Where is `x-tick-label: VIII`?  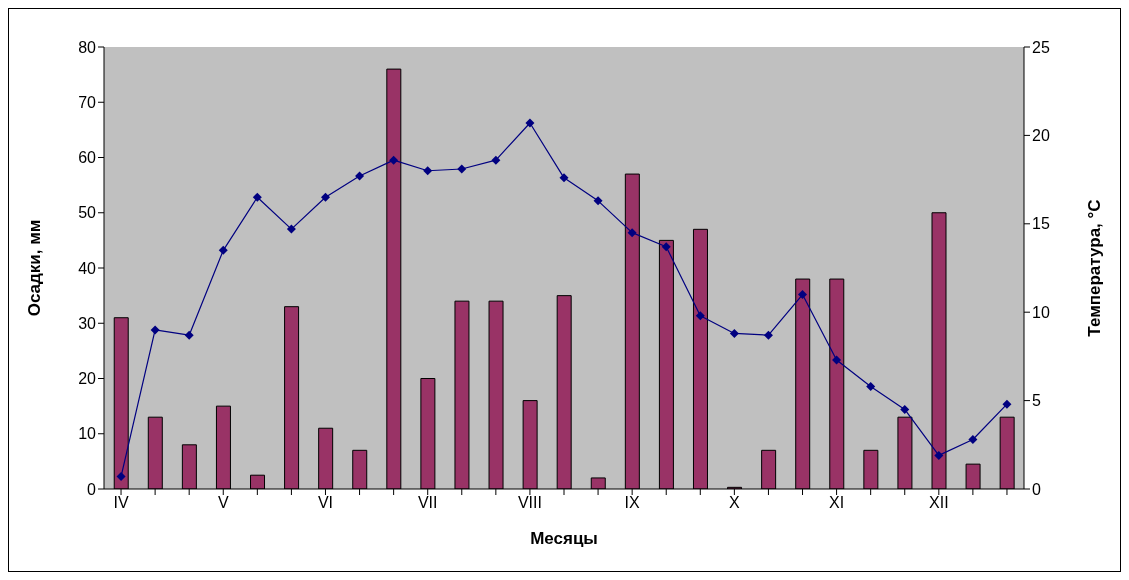
x-tick-label: VIII is located at coordinates (529, 503).